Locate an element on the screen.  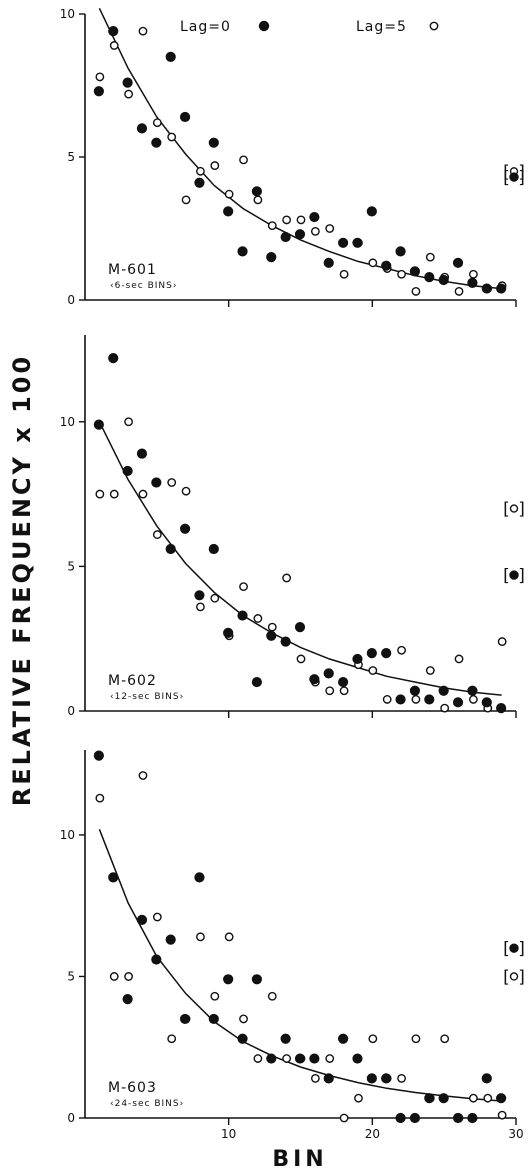
panel-label: M-603 is located at coordinates (132, 1088).